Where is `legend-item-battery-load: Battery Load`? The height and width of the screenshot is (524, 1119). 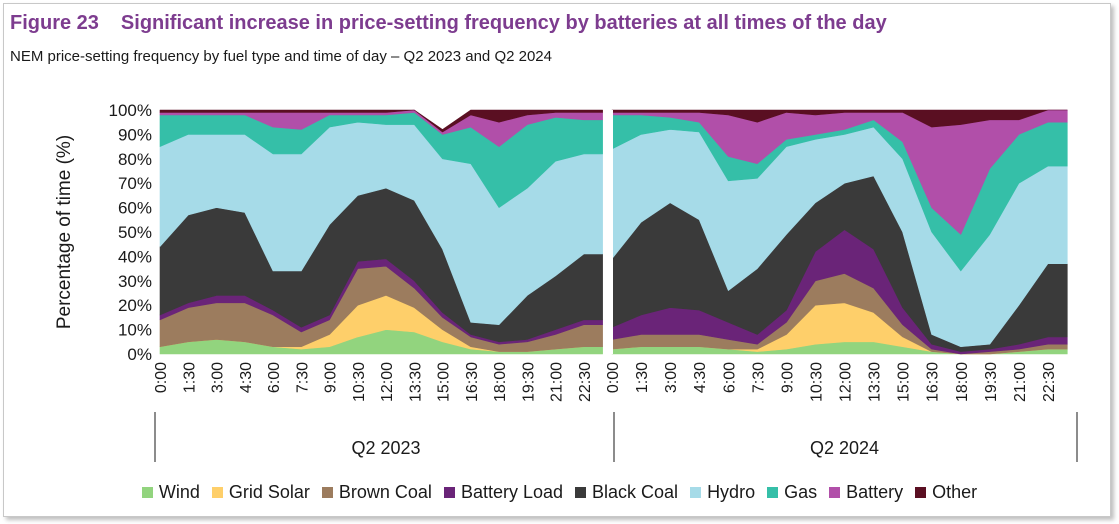
legend-item-battery-load: Battery Load is located at coordinates (503, 492).